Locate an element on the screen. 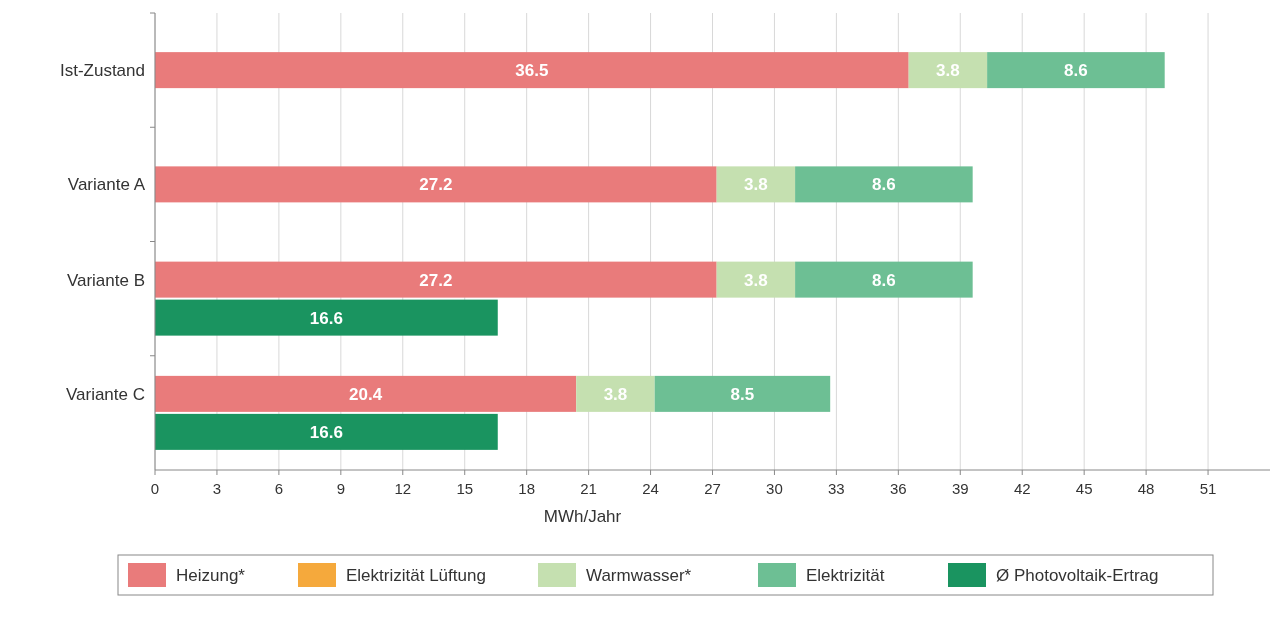 Image resolution: width=1285 pixels, height=619 pixels. y-tick-label: Variante B is located at coordinates (105, 280).